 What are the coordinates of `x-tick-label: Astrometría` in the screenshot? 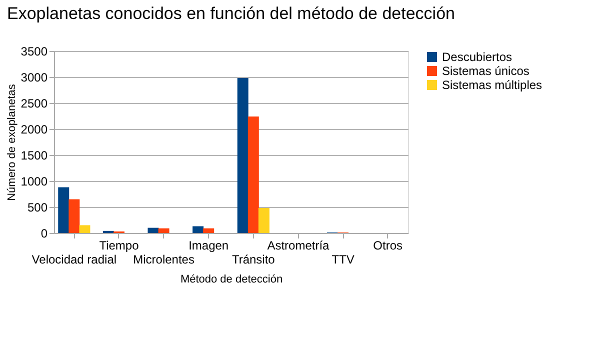 It's located at (298, 245).